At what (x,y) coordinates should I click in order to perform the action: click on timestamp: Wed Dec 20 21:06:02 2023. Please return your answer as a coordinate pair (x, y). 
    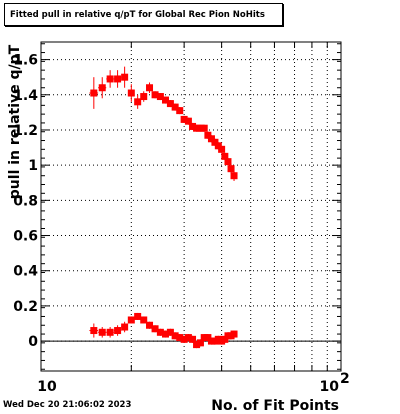
    Looking at the image, I should click on (67, 405).